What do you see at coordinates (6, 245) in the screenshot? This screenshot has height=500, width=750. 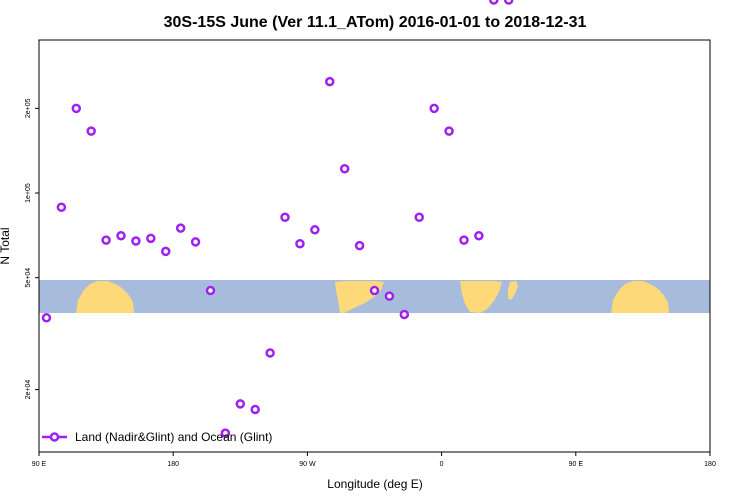 I see `y-axis-label: N Total` at bounding box center [6, 245].